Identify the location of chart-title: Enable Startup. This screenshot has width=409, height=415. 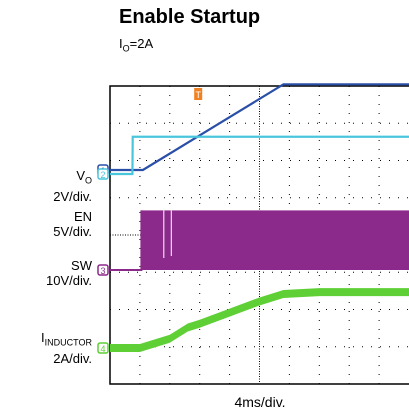
(190, 17).